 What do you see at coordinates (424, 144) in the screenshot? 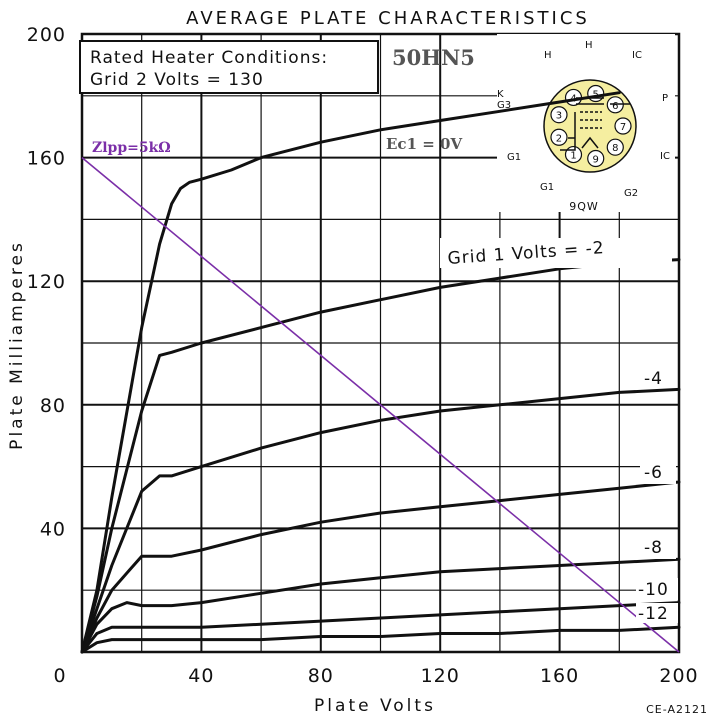
I see `ec1-label: Ec1 = 0V` at bounding box center [424, 144].